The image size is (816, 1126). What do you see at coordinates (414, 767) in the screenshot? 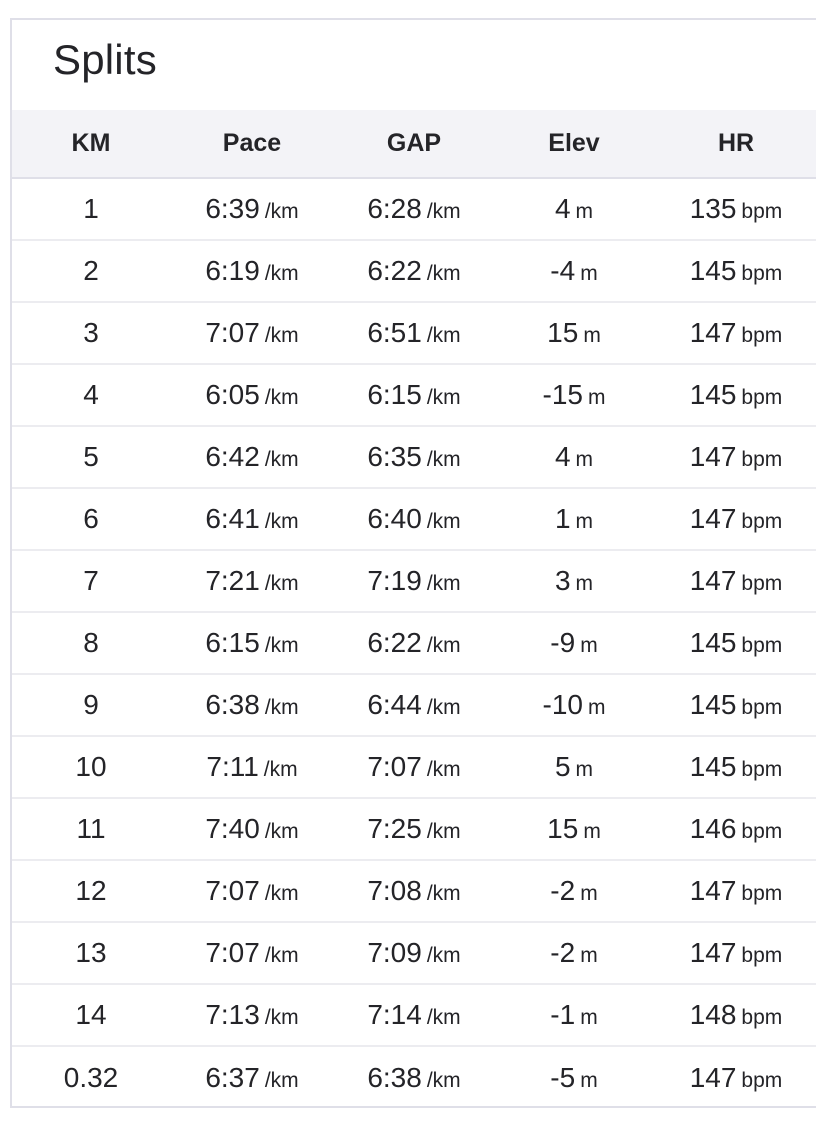
I see `gap-cell: 7:07/km` at bounding box center [414, 767].